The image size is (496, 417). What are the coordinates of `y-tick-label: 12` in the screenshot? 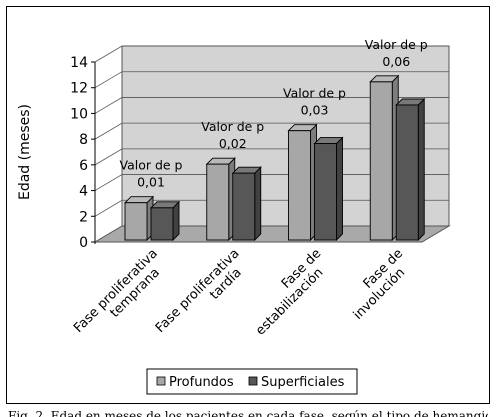 It's located at (79, 89).